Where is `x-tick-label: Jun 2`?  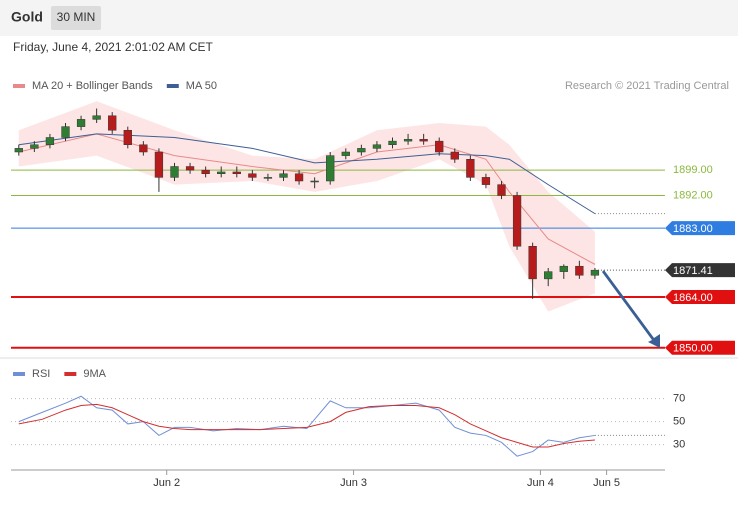
x-tick-label: Jun 2 is located at coordinates (166, 483).